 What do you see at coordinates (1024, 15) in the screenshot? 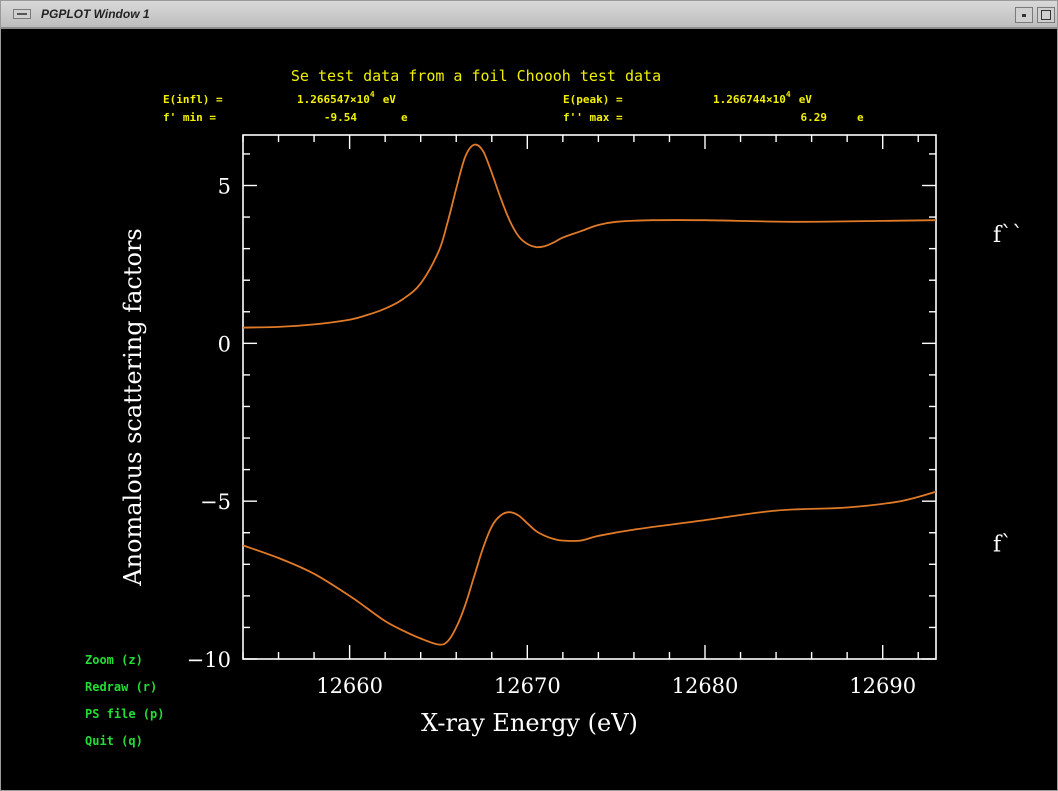
I see `minimize-icon` at bounding box center [1024, 15].